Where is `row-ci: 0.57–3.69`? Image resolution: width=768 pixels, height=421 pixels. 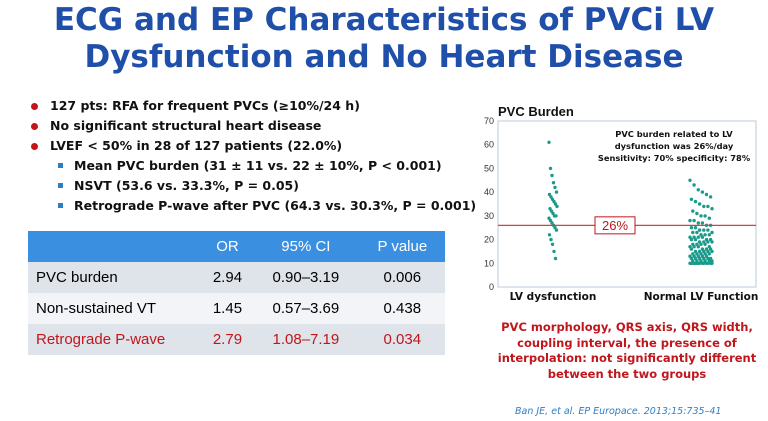
row-ci: 0.57–3.69 is located at coordinates (306, 308).